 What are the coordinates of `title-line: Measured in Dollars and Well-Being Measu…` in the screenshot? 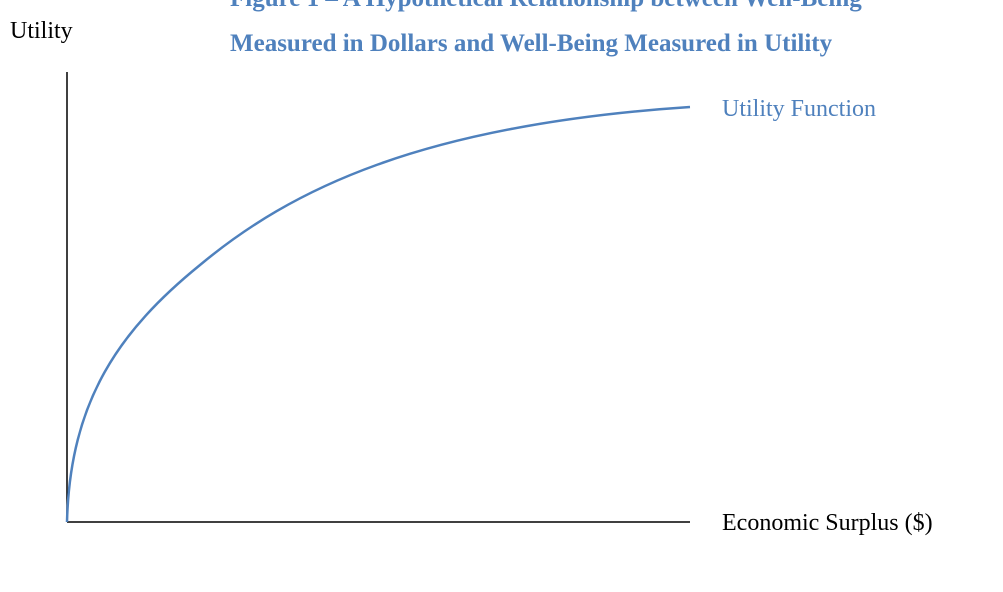 It's located at (531, 43).